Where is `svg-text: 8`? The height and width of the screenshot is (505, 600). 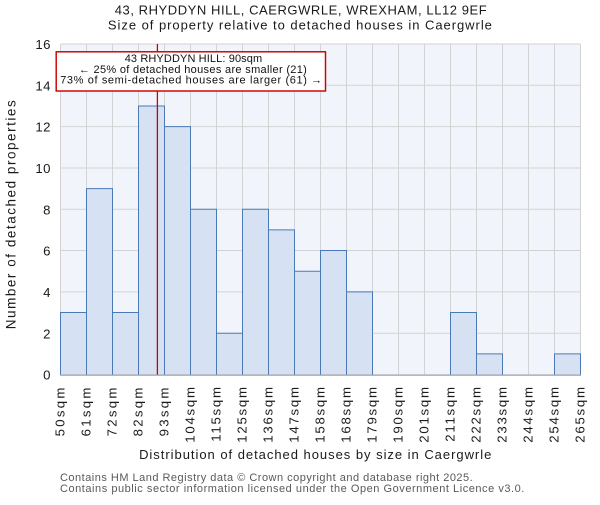
svg-text: 8 is located at coordinates (47, 209).